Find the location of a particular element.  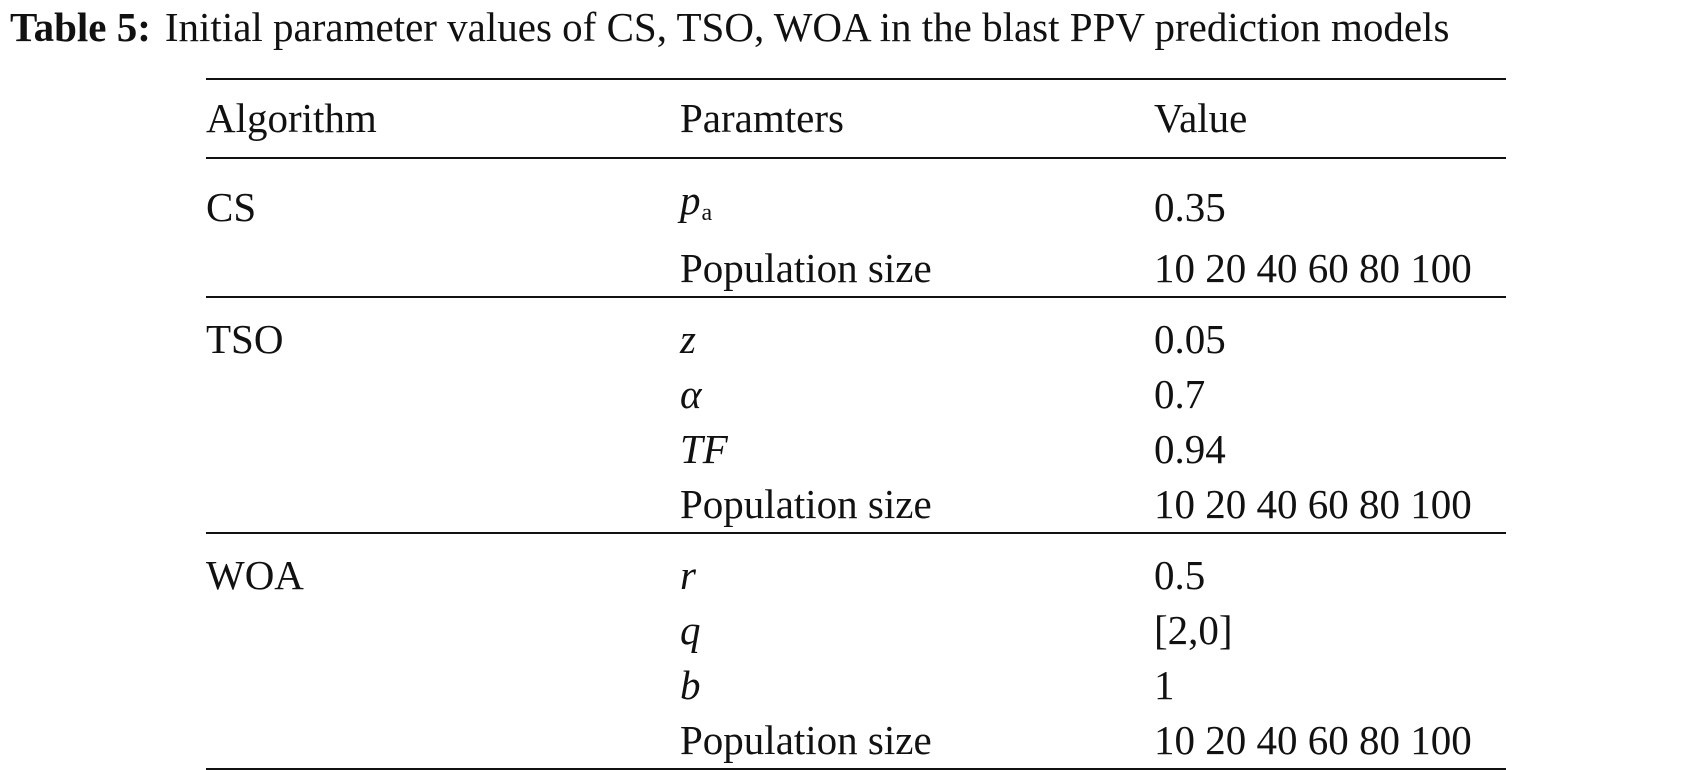

table-row: WOA r 0.5 is located at coordinates (856, 568).